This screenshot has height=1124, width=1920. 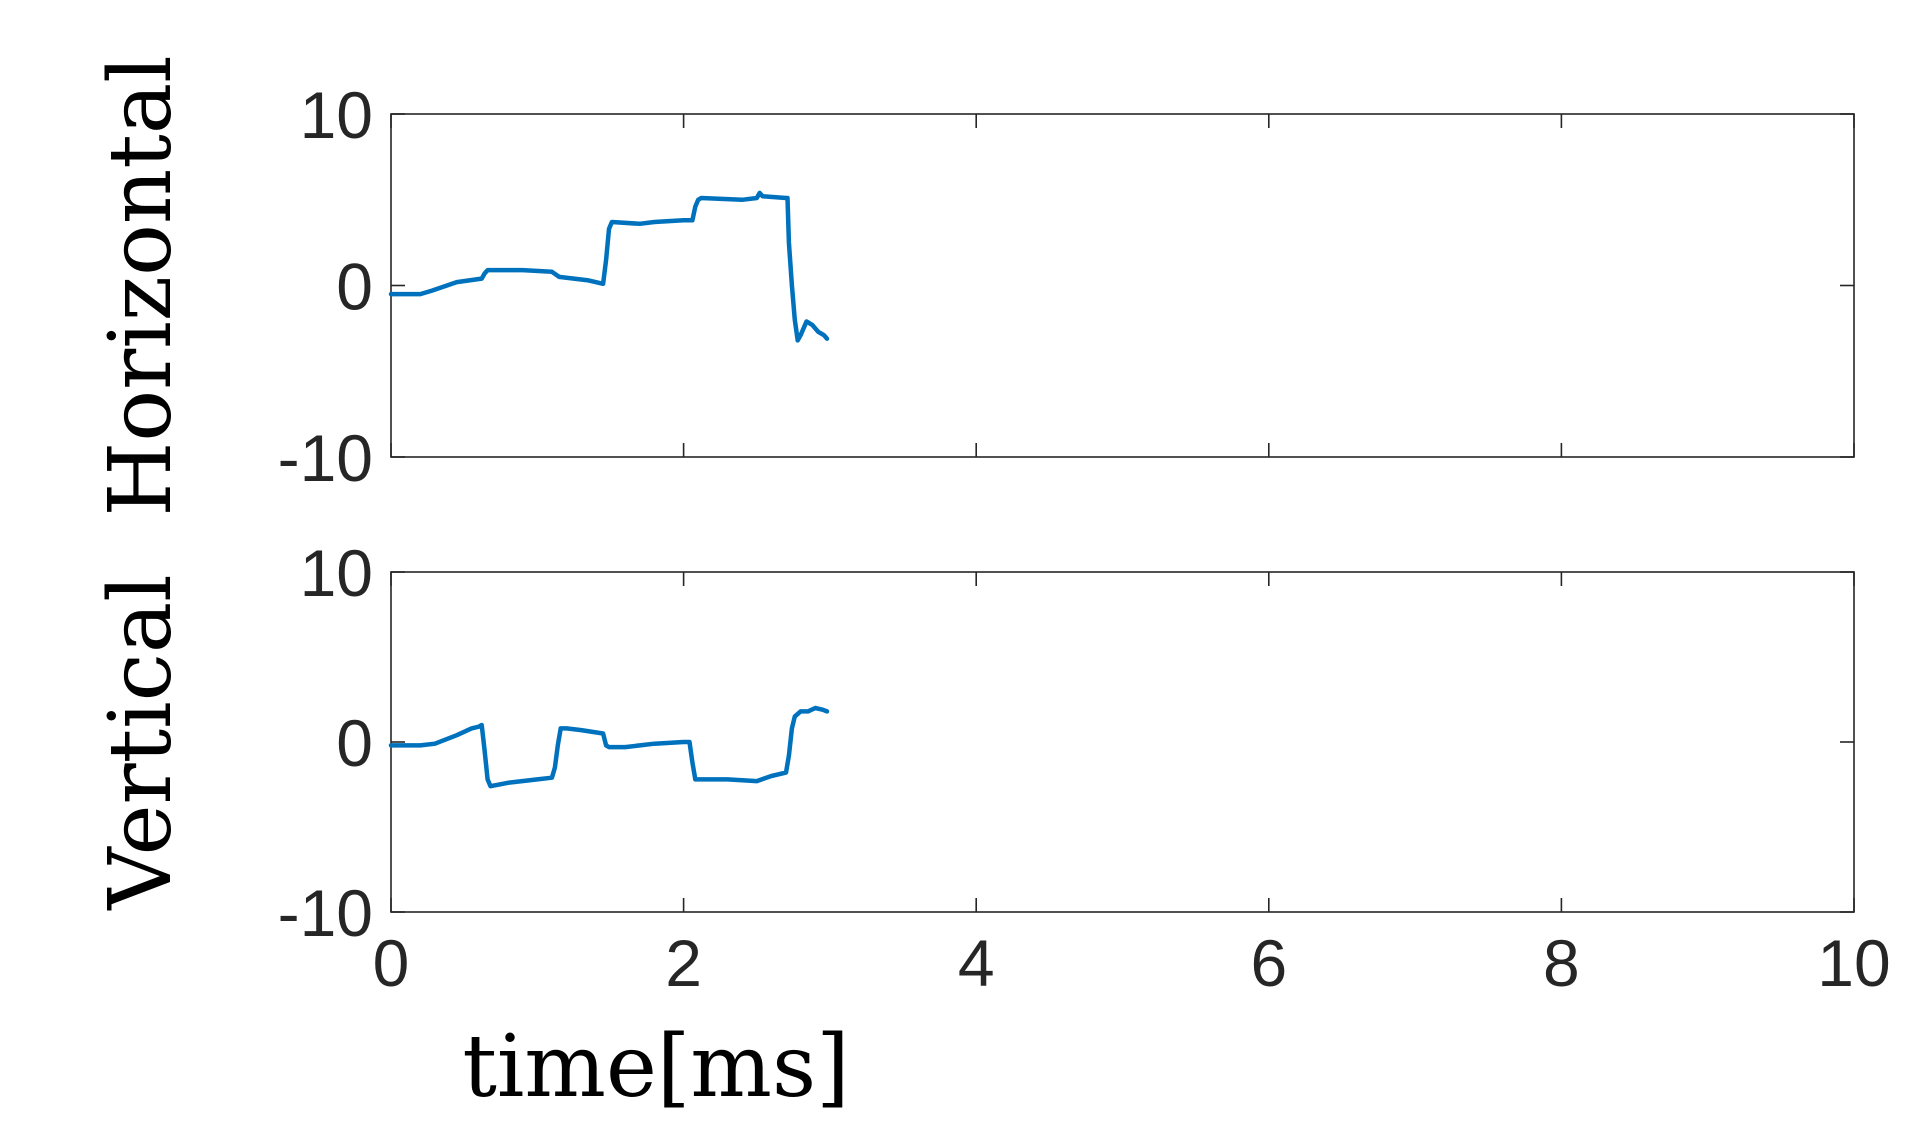 What do you see at coordinates (141, 285) in the screenshot?
I see `y-axis-title-top: Horizontal` at bounding box center [141, 285].